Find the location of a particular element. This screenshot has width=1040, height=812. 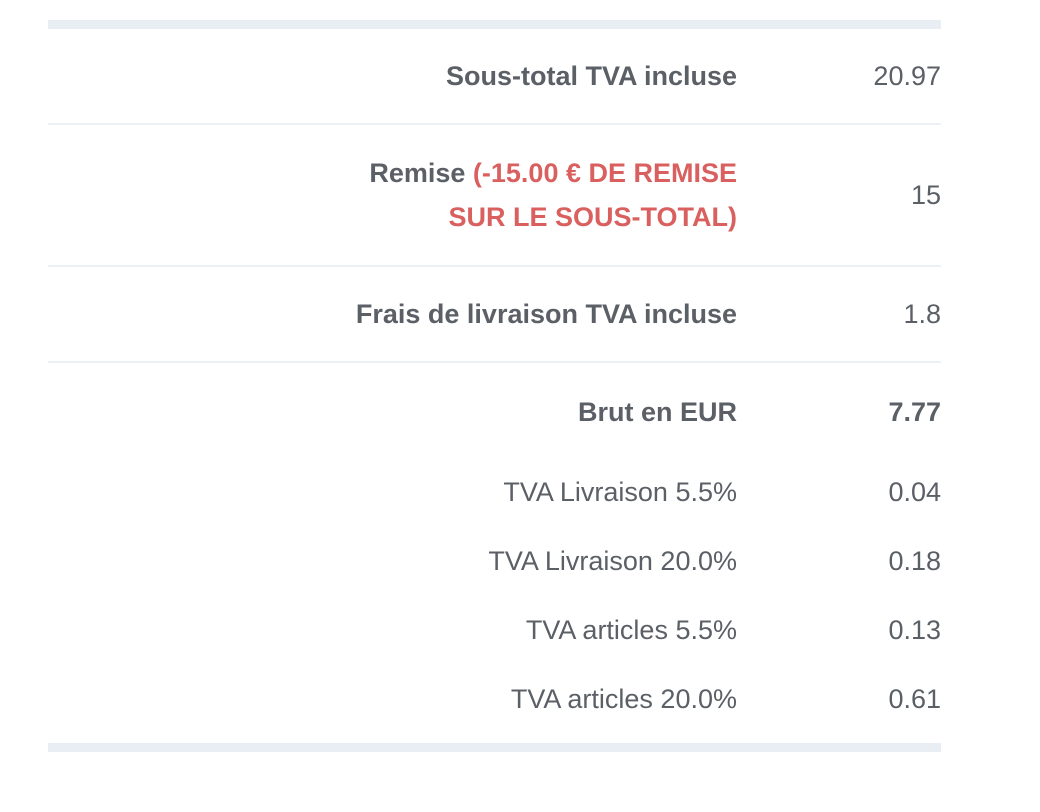

gross-row: Brut en EUR 7.77 is located at coordinates (494, 410).